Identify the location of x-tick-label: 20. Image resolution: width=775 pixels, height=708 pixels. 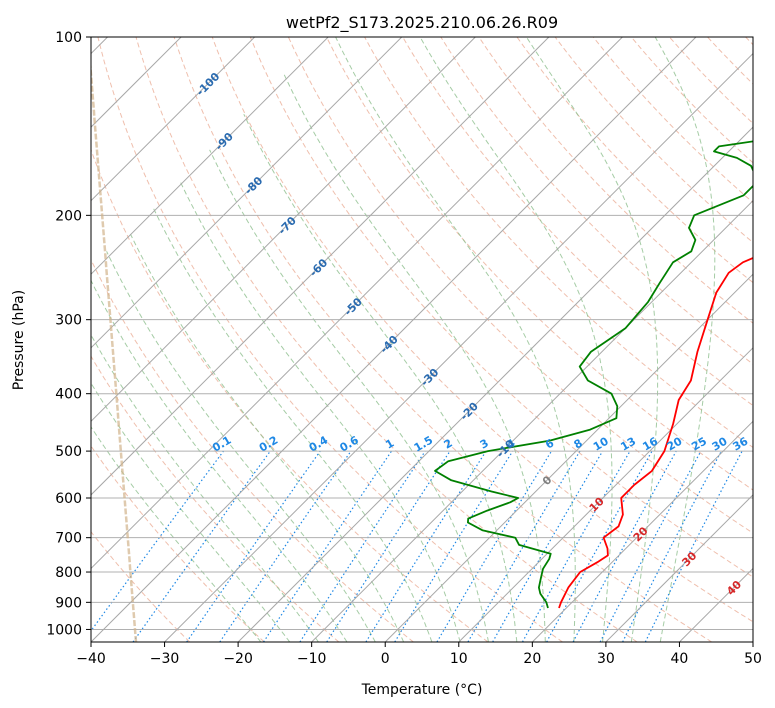
(532, 659).